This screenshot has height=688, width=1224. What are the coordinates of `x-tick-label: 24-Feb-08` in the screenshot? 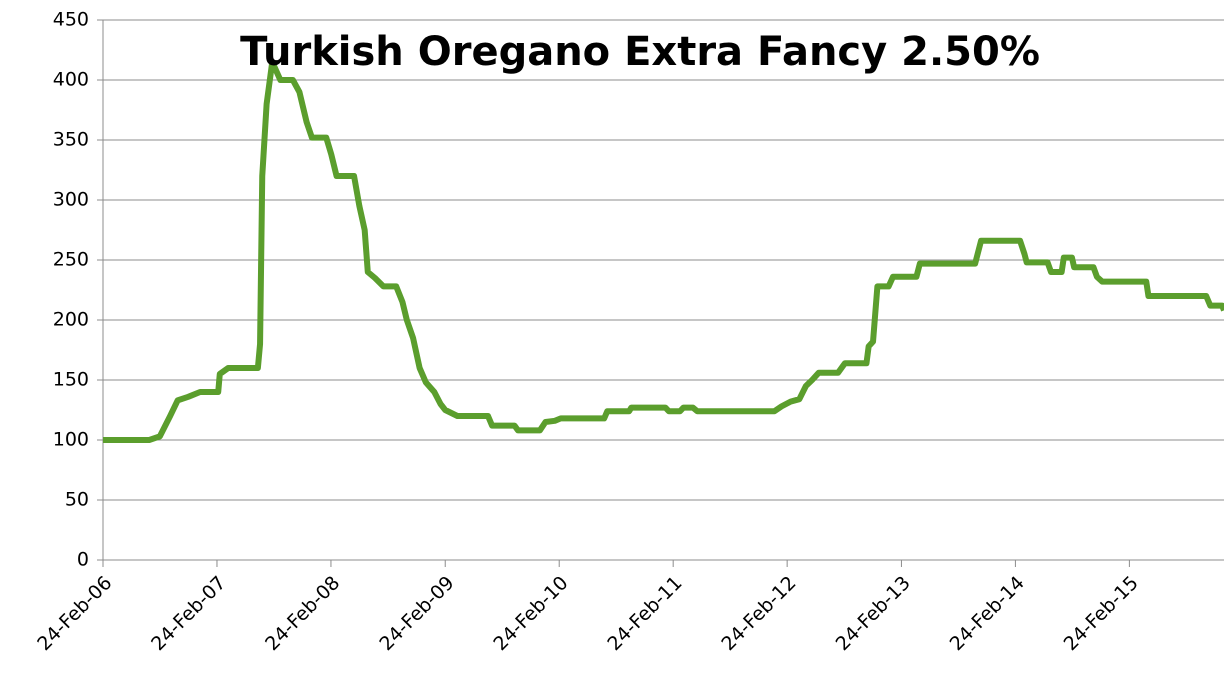 It's located at (302, 613).